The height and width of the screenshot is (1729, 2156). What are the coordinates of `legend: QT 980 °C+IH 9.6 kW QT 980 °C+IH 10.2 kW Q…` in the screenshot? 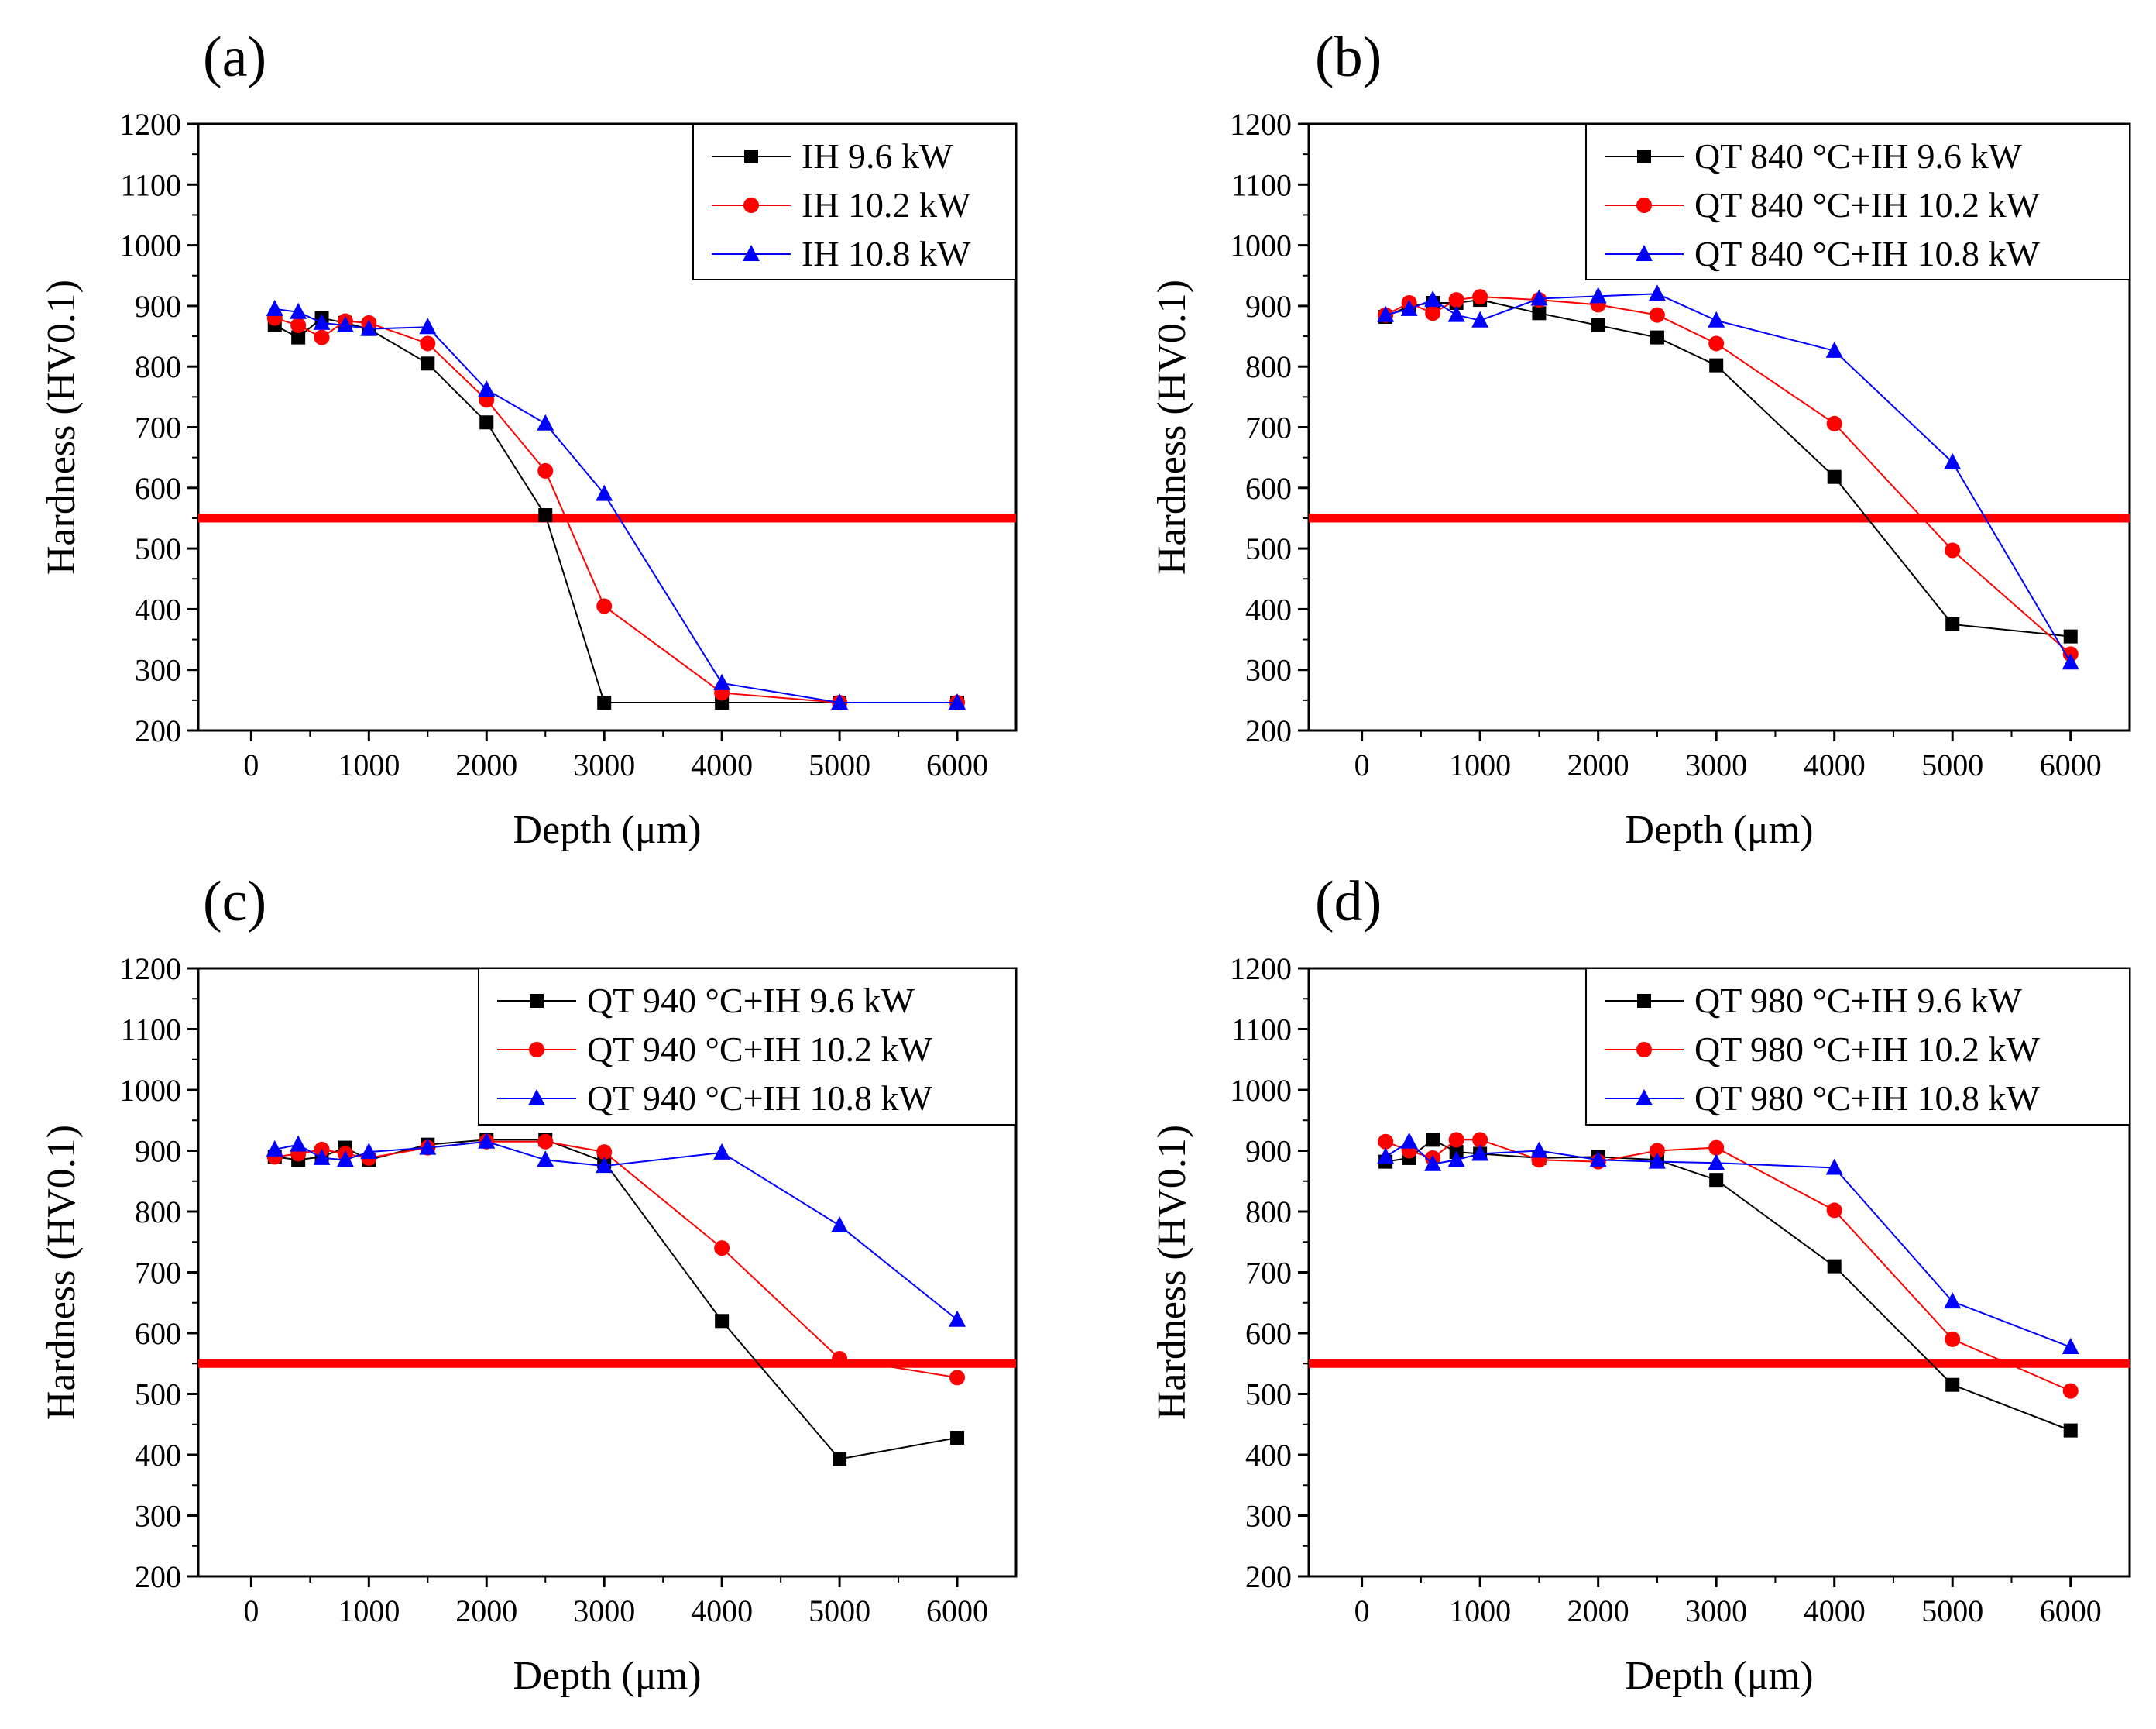 It's located at (1857, 1047).